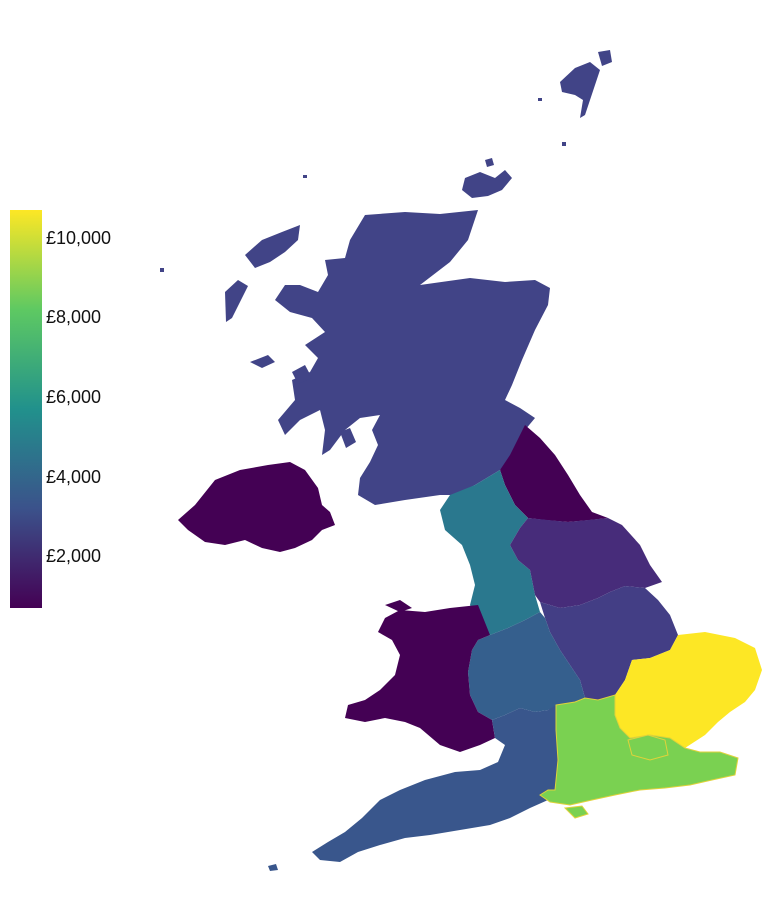  I want to click on region-south-west, so click(413, 788).